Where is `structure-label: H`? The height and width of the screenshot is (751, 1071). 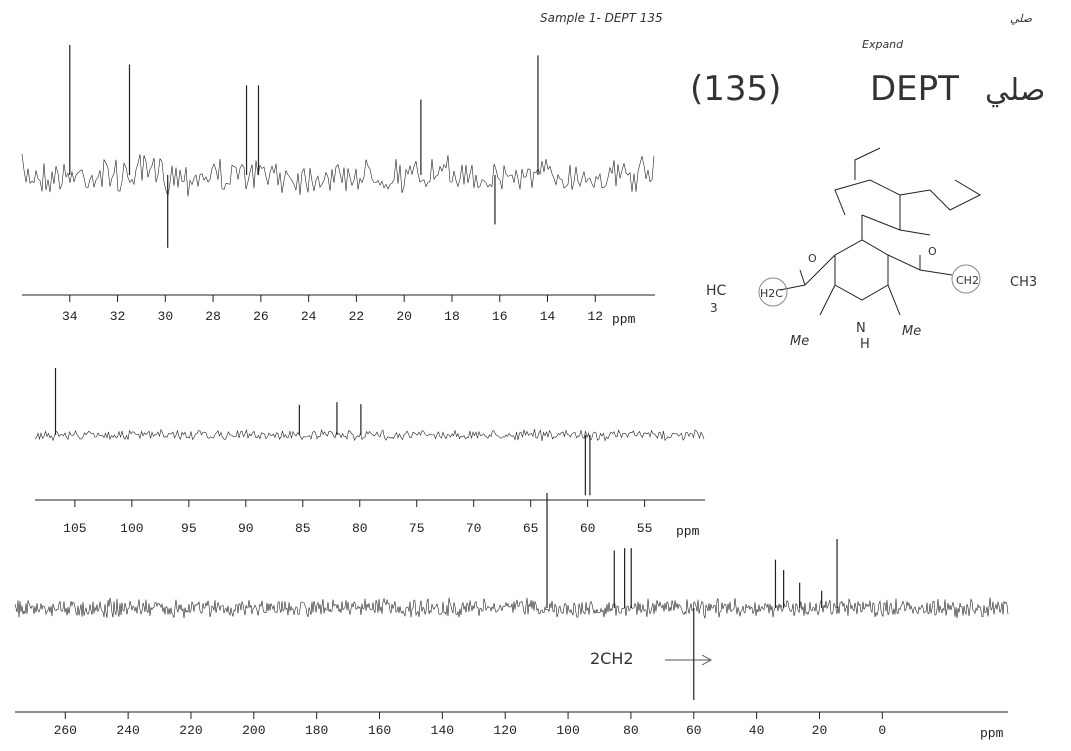 structure-label: H is located at coordinates (865, 344).